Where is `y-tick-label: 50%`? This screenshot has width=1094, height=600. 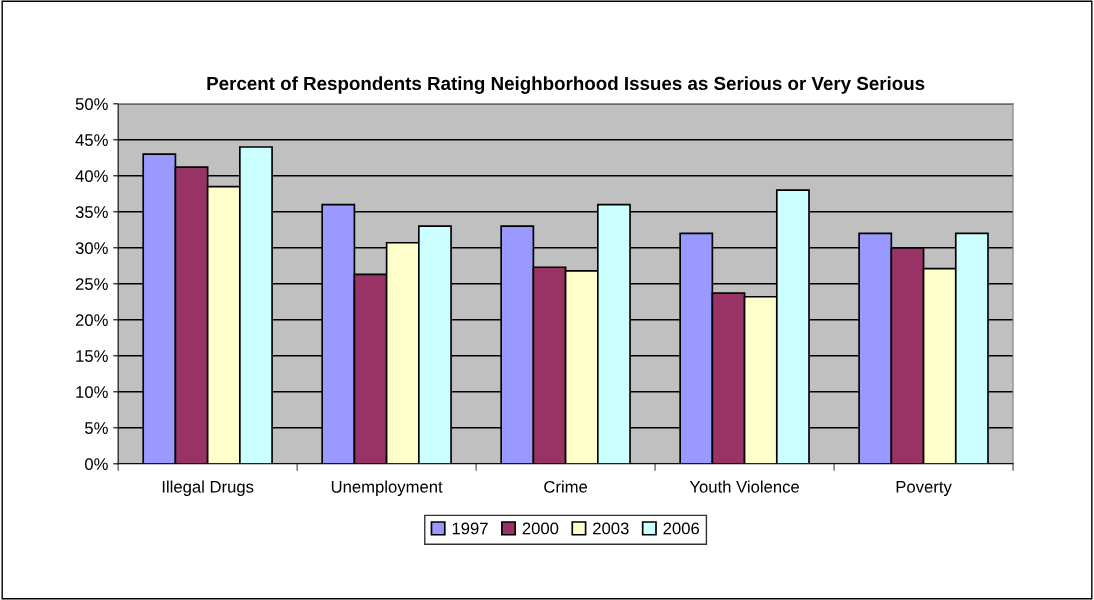 y-tick-label: 50% is located at coordinates (91, 104).